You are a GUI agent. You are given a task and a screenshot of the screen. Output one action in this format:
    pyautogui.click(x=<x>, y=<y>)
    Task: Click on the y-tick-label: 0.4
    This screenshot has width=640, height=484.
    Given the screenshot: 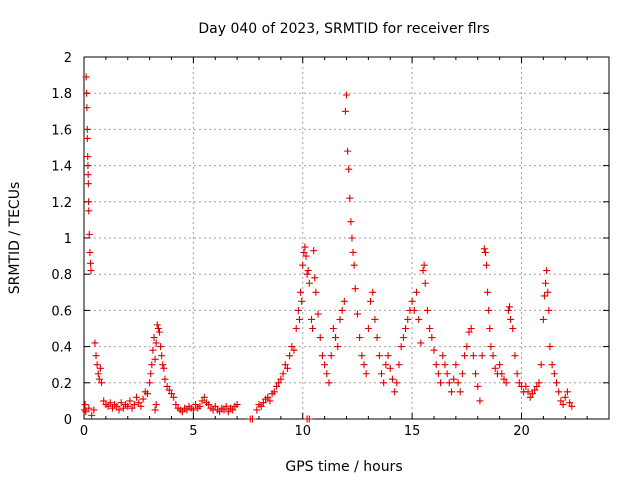 What is the action you would take?
    pyautogui.click(x=61, y=348)
    